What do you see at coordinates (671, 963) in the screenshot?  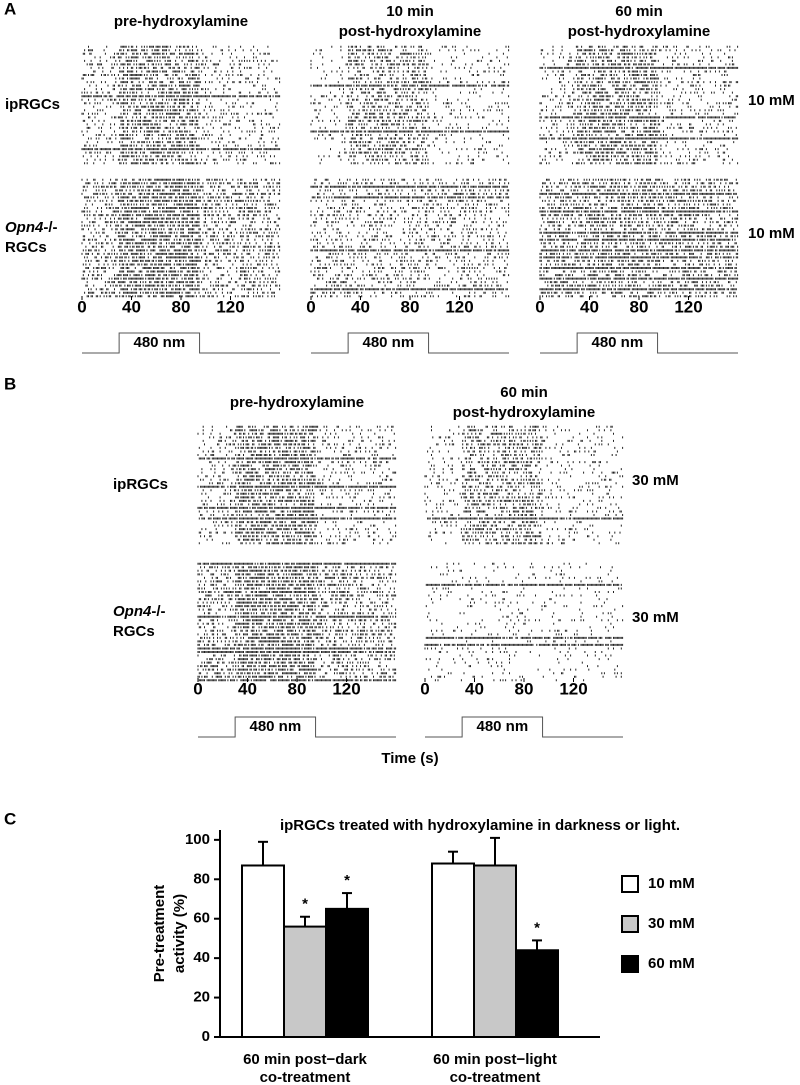 I see `legend-label: 60 mM` at bounding box center [671, 963].